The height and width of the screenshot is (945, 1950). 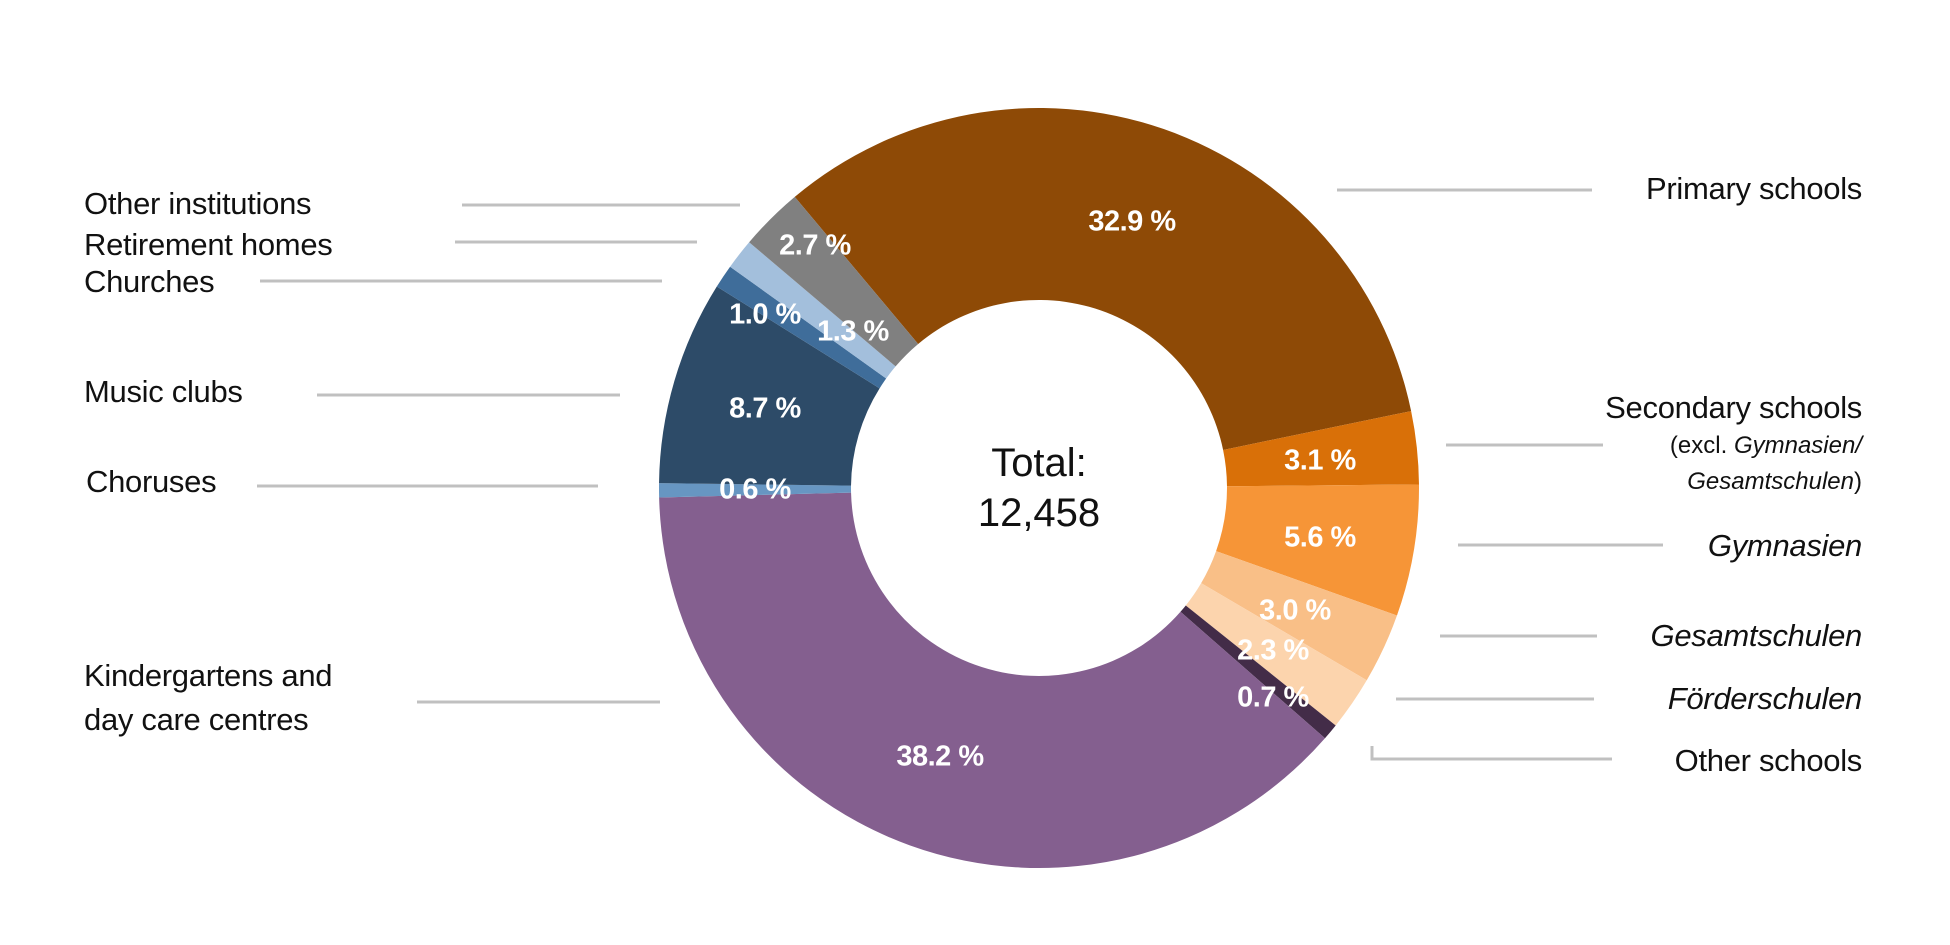 I want to click on slice-music-clubs, so click(x=769, y=386).